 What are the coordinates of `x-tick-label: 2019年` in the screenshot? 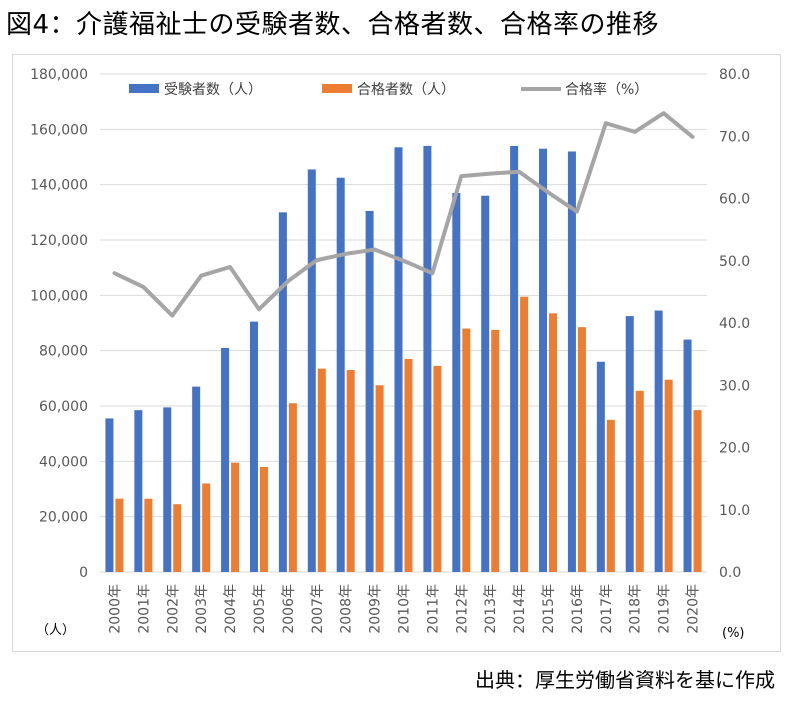 It's located at (665, 609).